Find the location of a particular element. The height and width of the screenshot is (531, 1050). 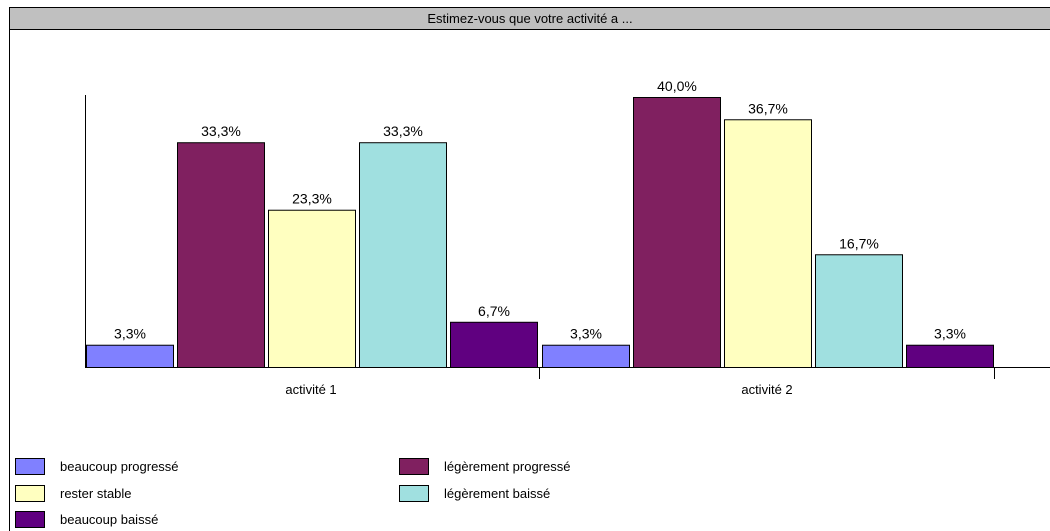

data-label: 36,7% is located at coordinates (768, 108).